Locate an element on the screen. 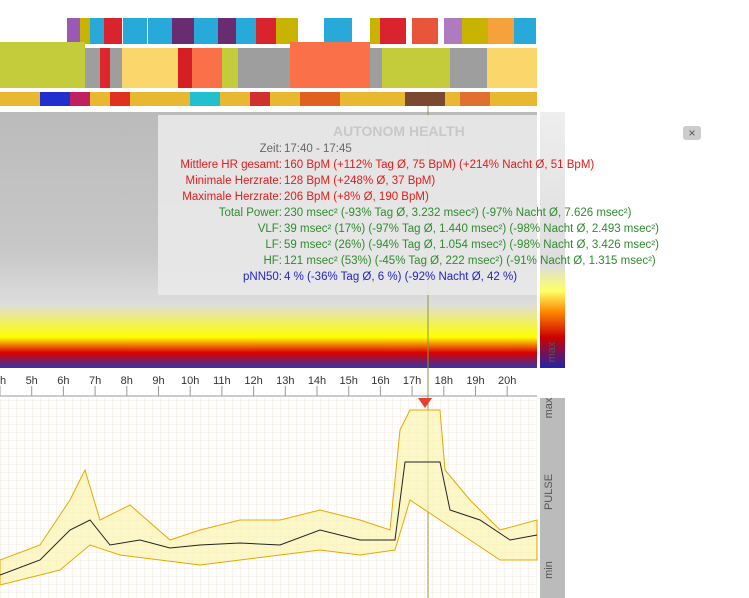 The width and height of the screenshot is (749, 598). watermark: AUTONOM HEALTH is located at coordinates (399, 131).